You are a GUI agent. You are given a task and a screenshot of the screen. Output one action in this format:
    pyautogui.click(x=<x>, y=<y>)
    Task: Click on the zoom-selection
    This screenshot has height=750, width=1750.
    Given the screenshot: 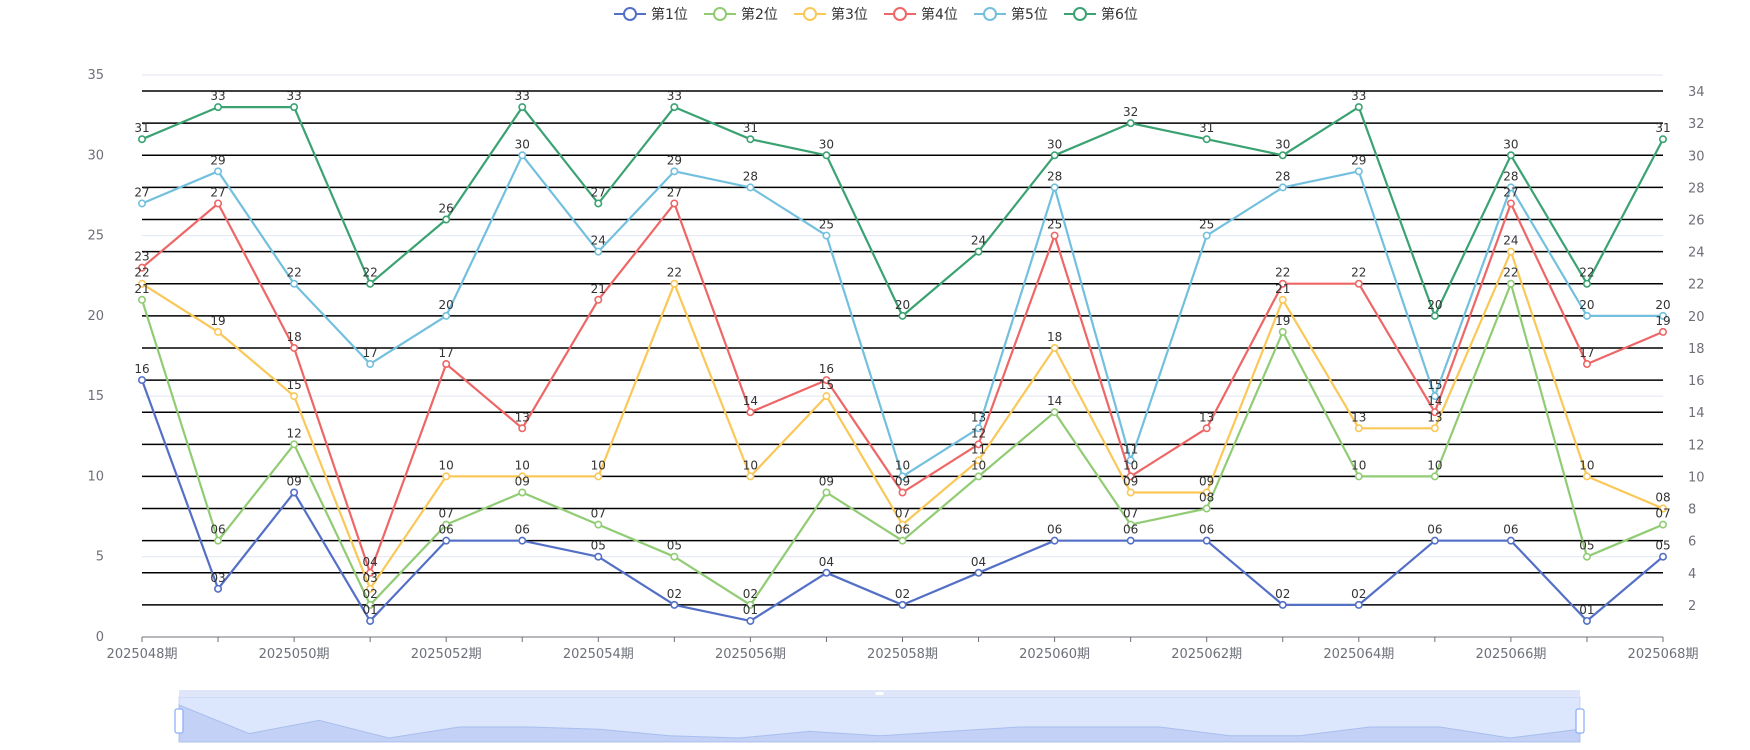 What is the action you would take?
    pyautogui.click(x=879, y=719)
    